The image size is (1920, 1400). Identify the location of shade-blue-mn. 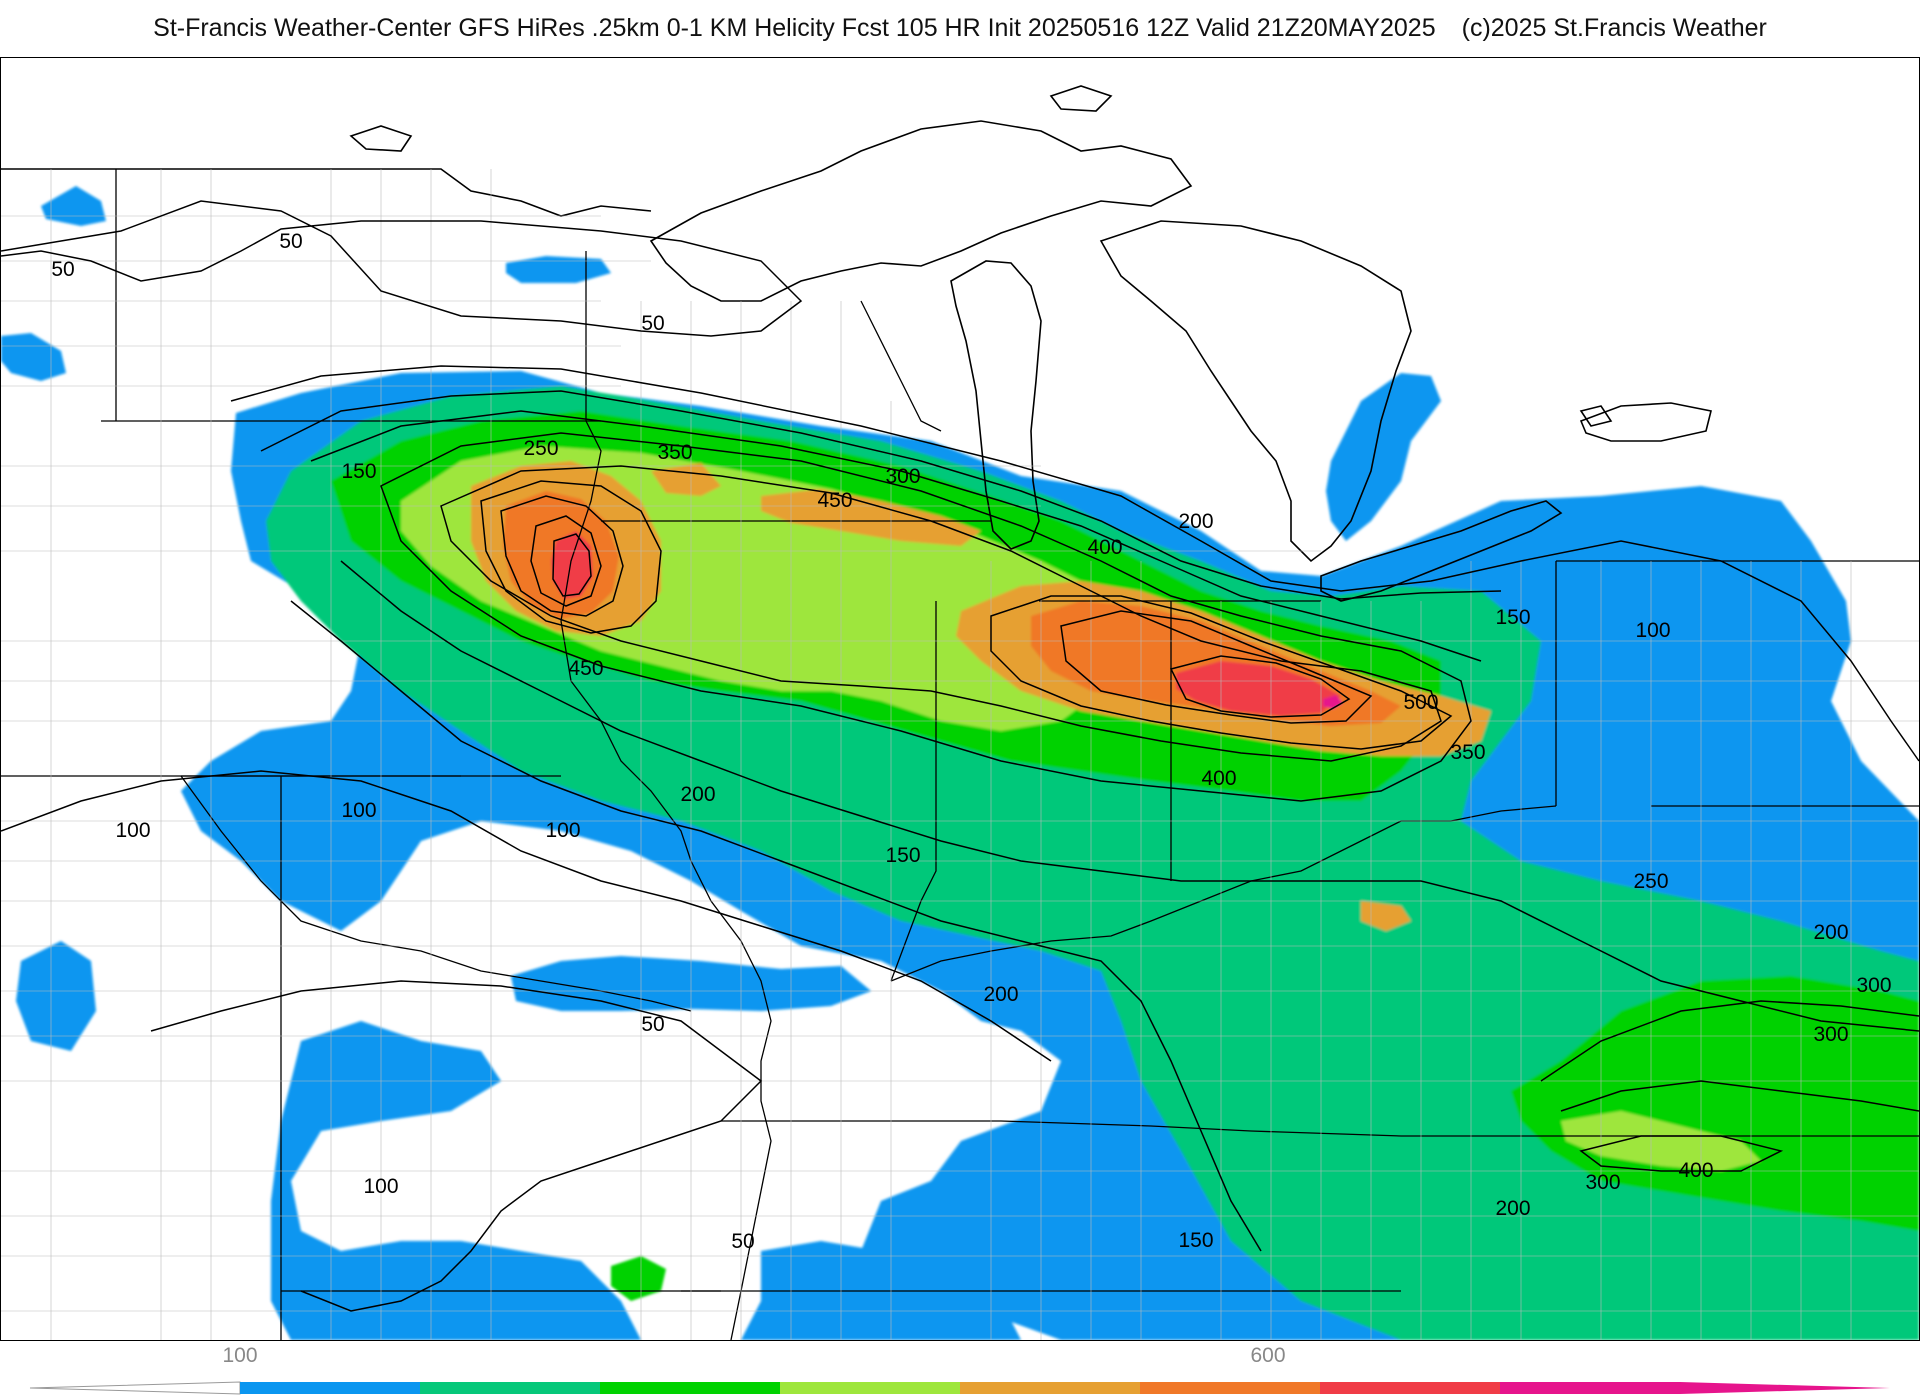
(558, 269).